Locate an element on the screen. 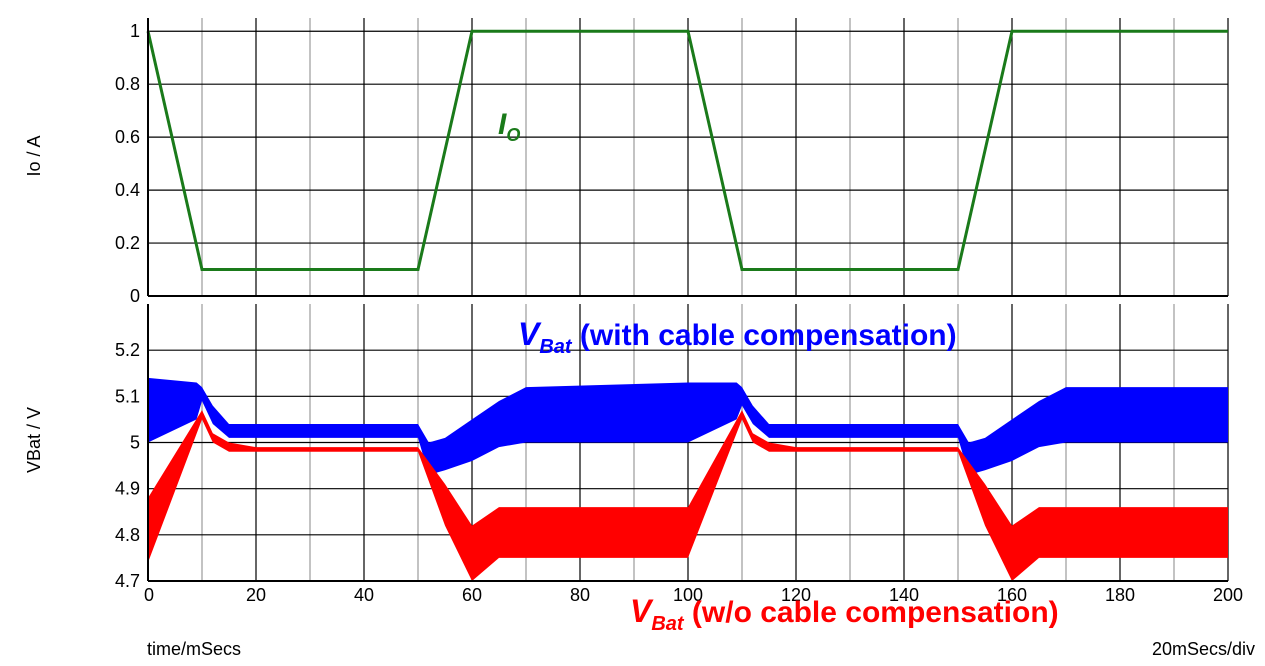  x-tick-label: 40 is located at coordinates (364, 595).